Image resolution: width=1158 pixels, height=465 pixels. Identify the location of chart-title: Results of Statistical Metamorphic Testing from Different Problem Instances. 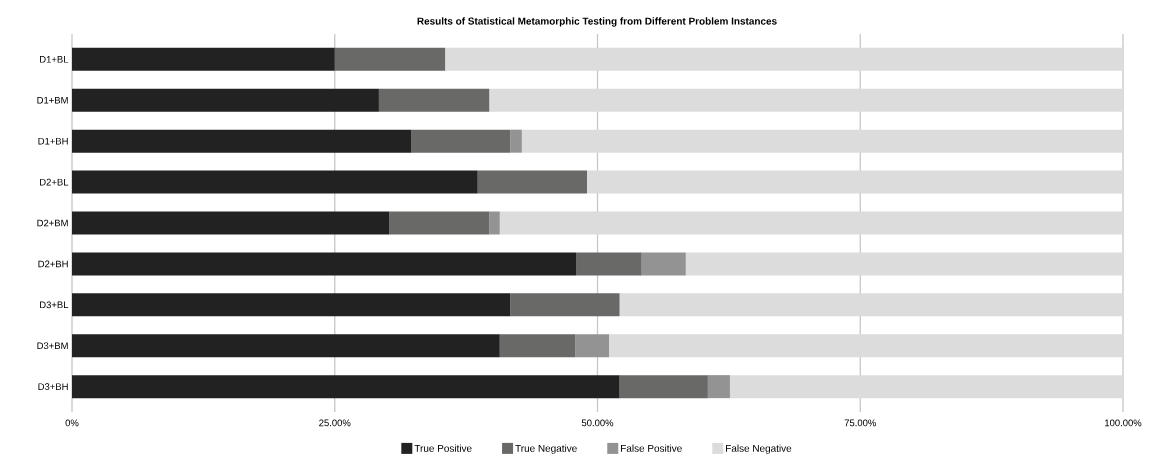
(597, 22).